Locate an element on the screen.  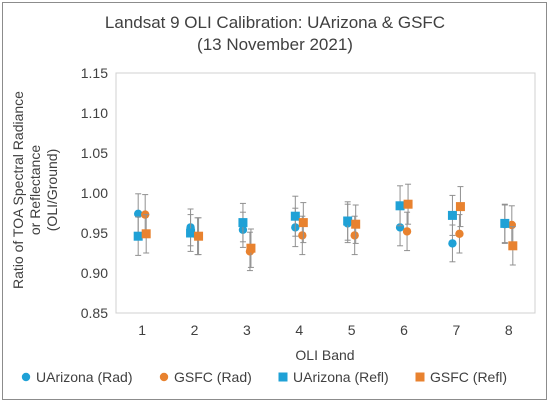
y-axis-label-line-1: Ratio of TOA Spectral Radiance is located at coordinates (18, 190).